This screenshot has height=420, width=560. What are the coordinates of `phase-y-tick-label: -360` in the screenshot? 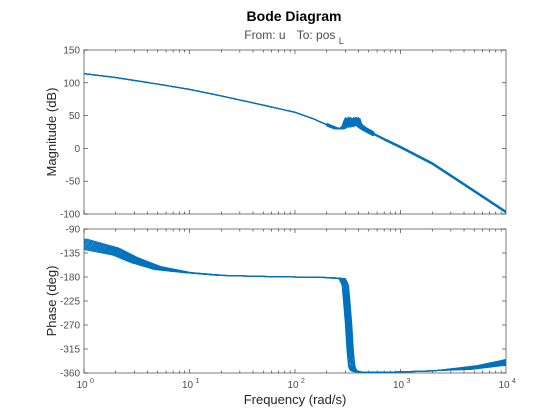 It's located at (70, 374).